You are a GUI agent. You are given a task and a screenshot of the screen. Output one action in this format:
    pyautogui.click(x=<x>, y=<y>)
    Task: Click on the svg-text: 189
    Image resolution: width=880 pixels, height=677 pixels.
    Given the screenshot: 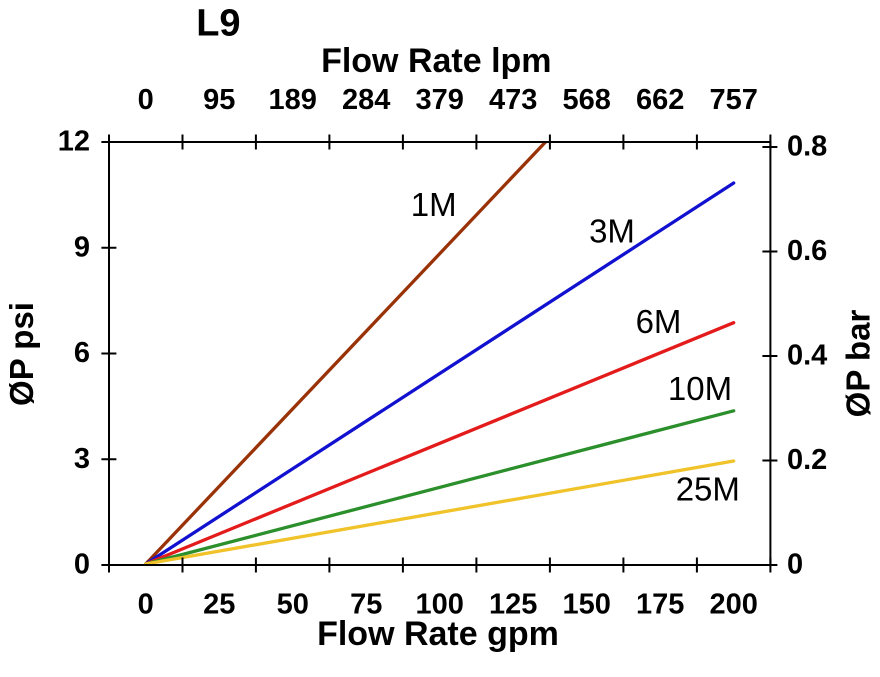 What is the action you would take?
    pyautogui.click(x=293, y=100)
    